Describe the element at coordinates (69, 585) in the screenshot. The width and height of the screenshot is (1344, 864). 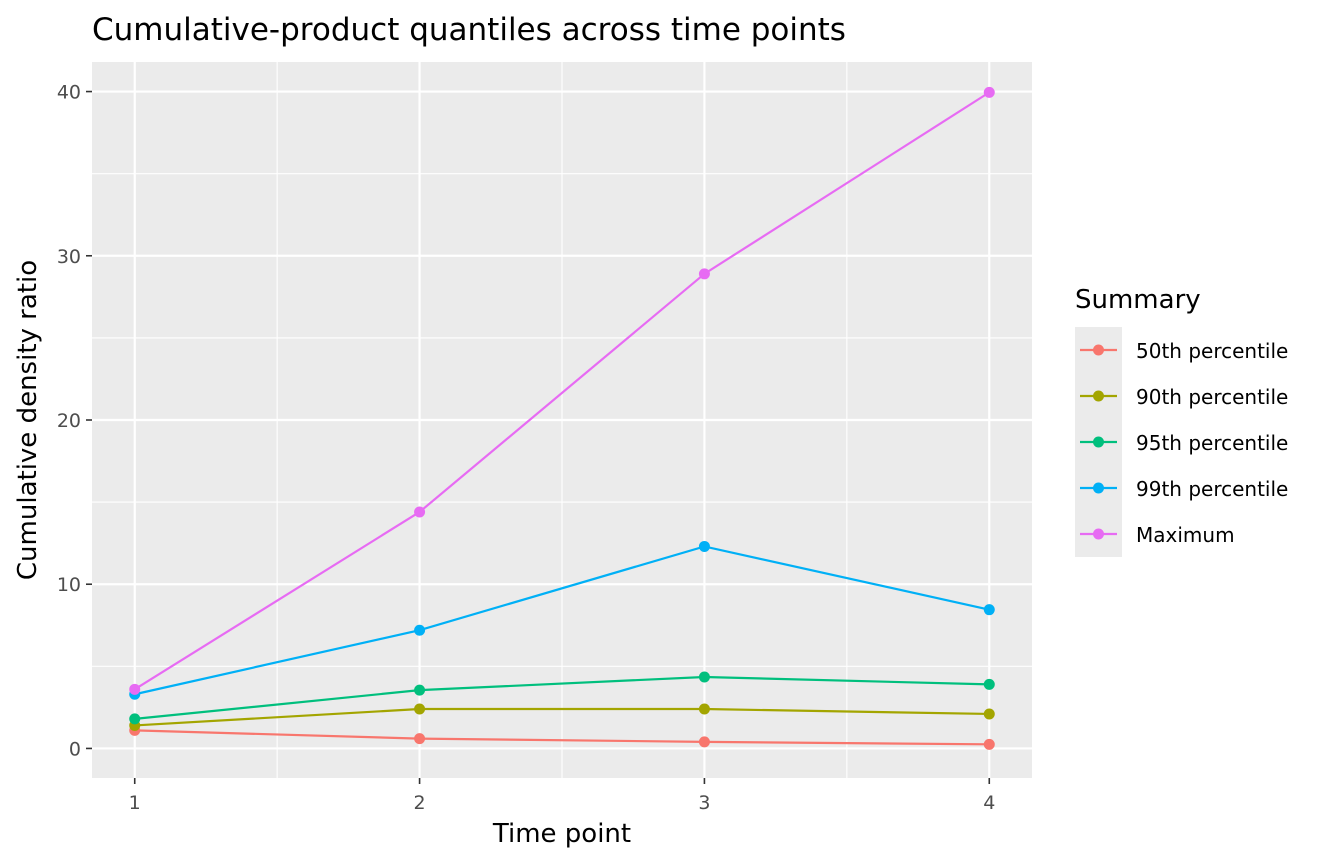
I see `y-tick-label: 10` at that location.